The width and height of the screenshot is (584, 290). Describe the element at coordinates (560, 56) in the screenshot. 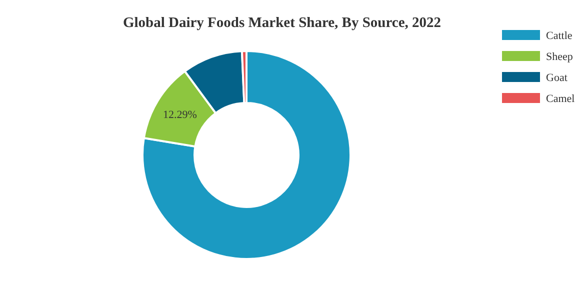

I see `legend-label: Sheep` at that location.